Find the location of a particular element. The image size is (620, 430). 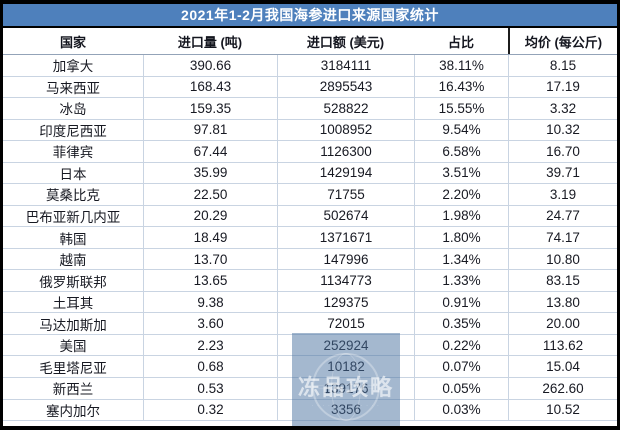

cell-avg-price: 16.70 is located at coordinates (562, 151).